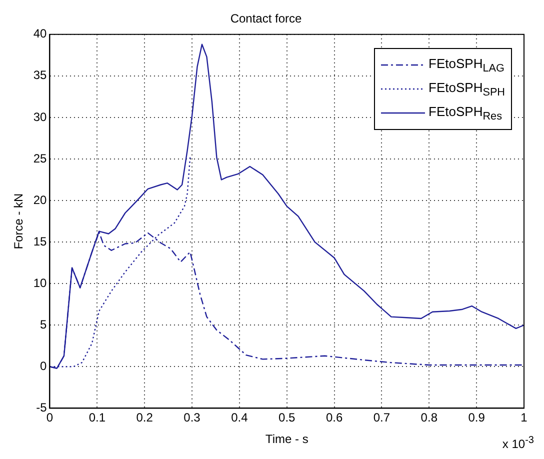 This screenshot has width=544, height=459. I want to click on legend-label: FEtoSPH$_{LAG}$, so click(466, 65).